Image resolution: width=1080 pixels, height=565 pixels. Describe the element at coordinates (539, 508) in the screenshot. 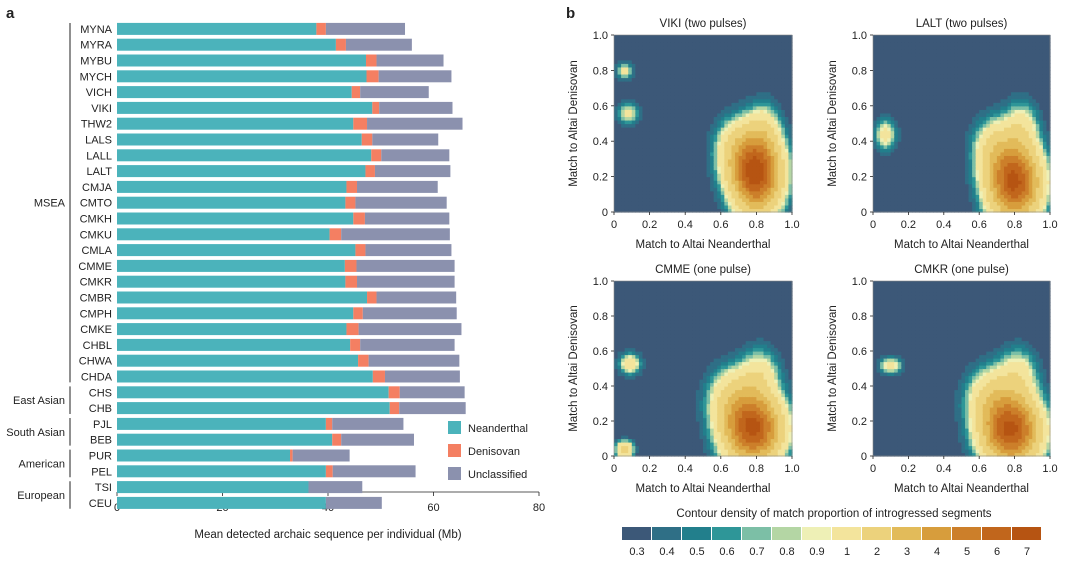

I see `x-tick-label: 80` at that location.